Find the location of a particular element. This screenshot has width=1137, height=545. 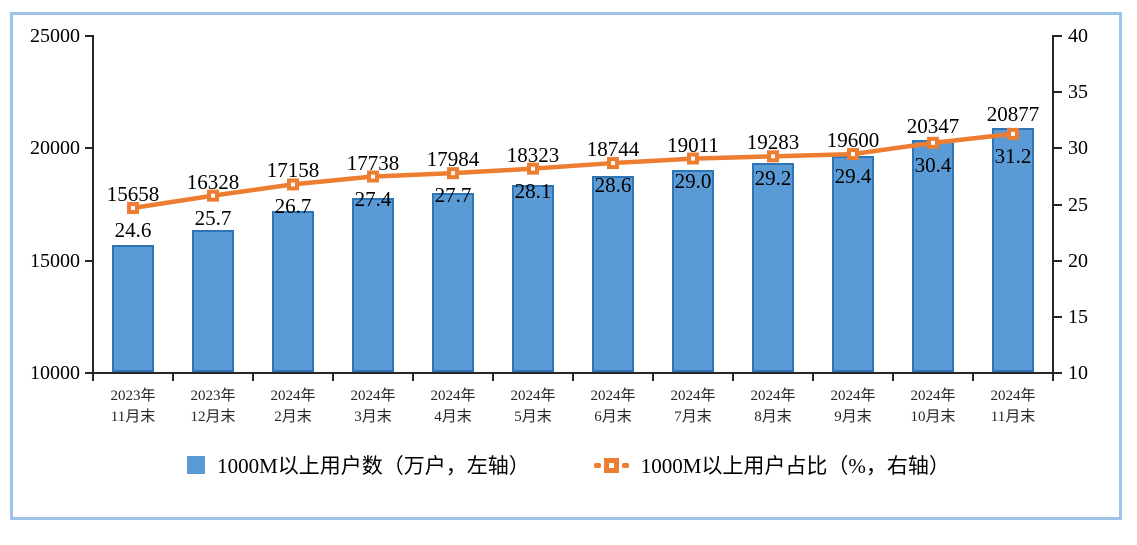

line-value-label: 27.7 is located at coordinates (453, 195).